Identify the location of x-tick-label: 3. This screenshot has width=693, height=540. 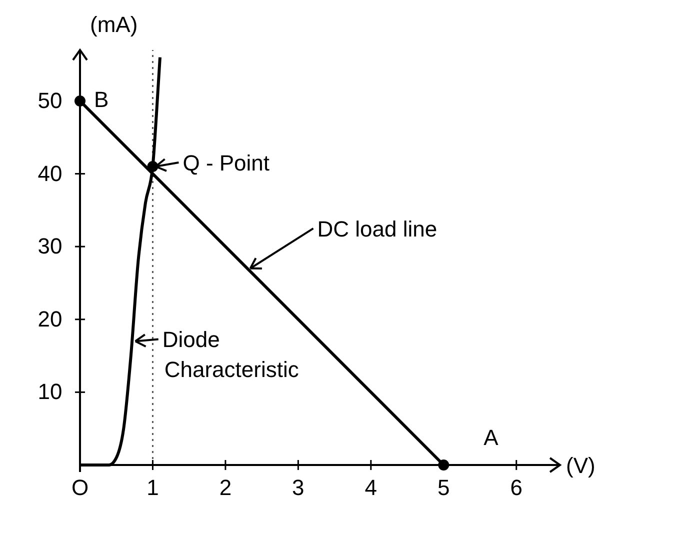
(298, 487).